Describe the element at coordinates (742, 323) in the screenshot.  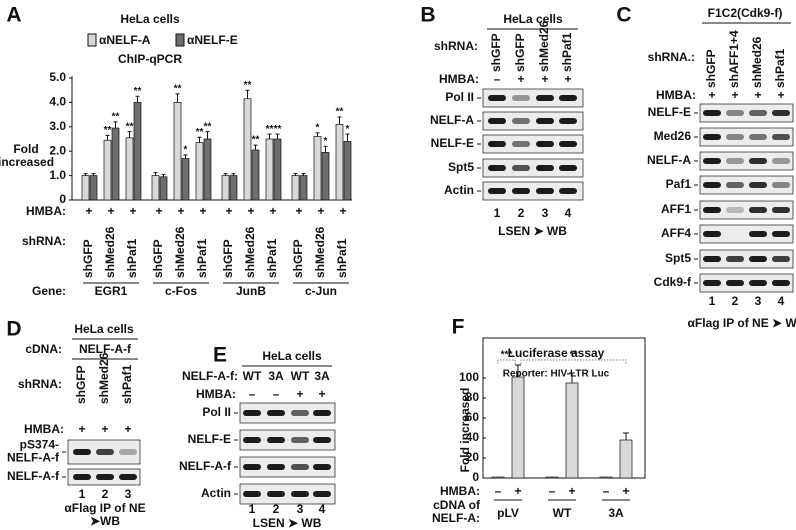
I see `blot-footer: αFlag IP of NE ➤ WB` at that location.